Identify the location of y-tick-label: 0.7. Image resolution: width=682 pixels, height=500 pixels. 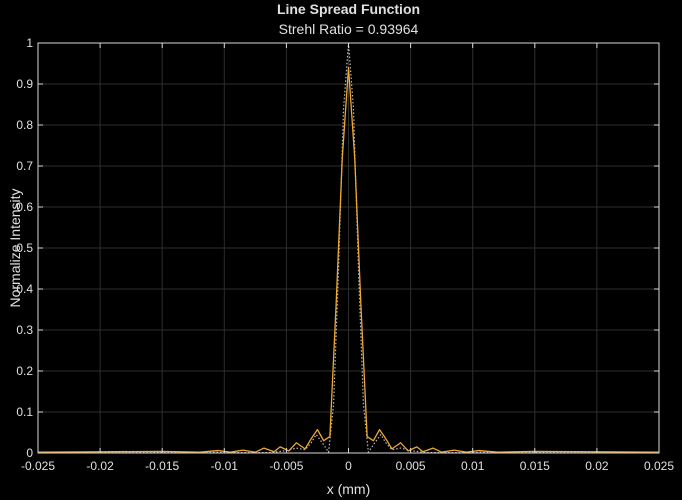
(24, 166).